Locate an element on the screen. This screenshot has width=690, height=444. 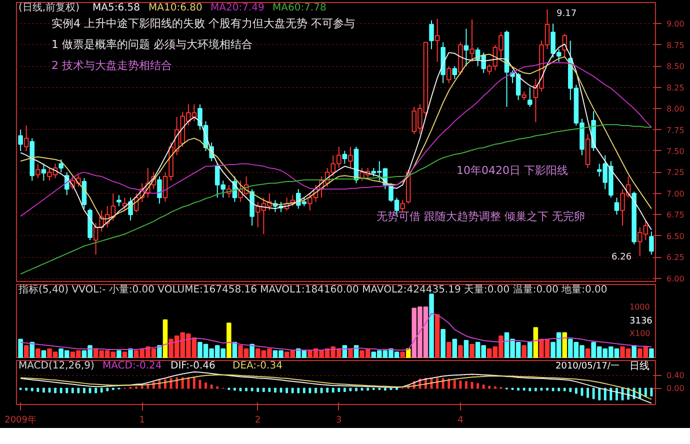
series-label: MACD:-0.24 is located at coordinates (132, 366).